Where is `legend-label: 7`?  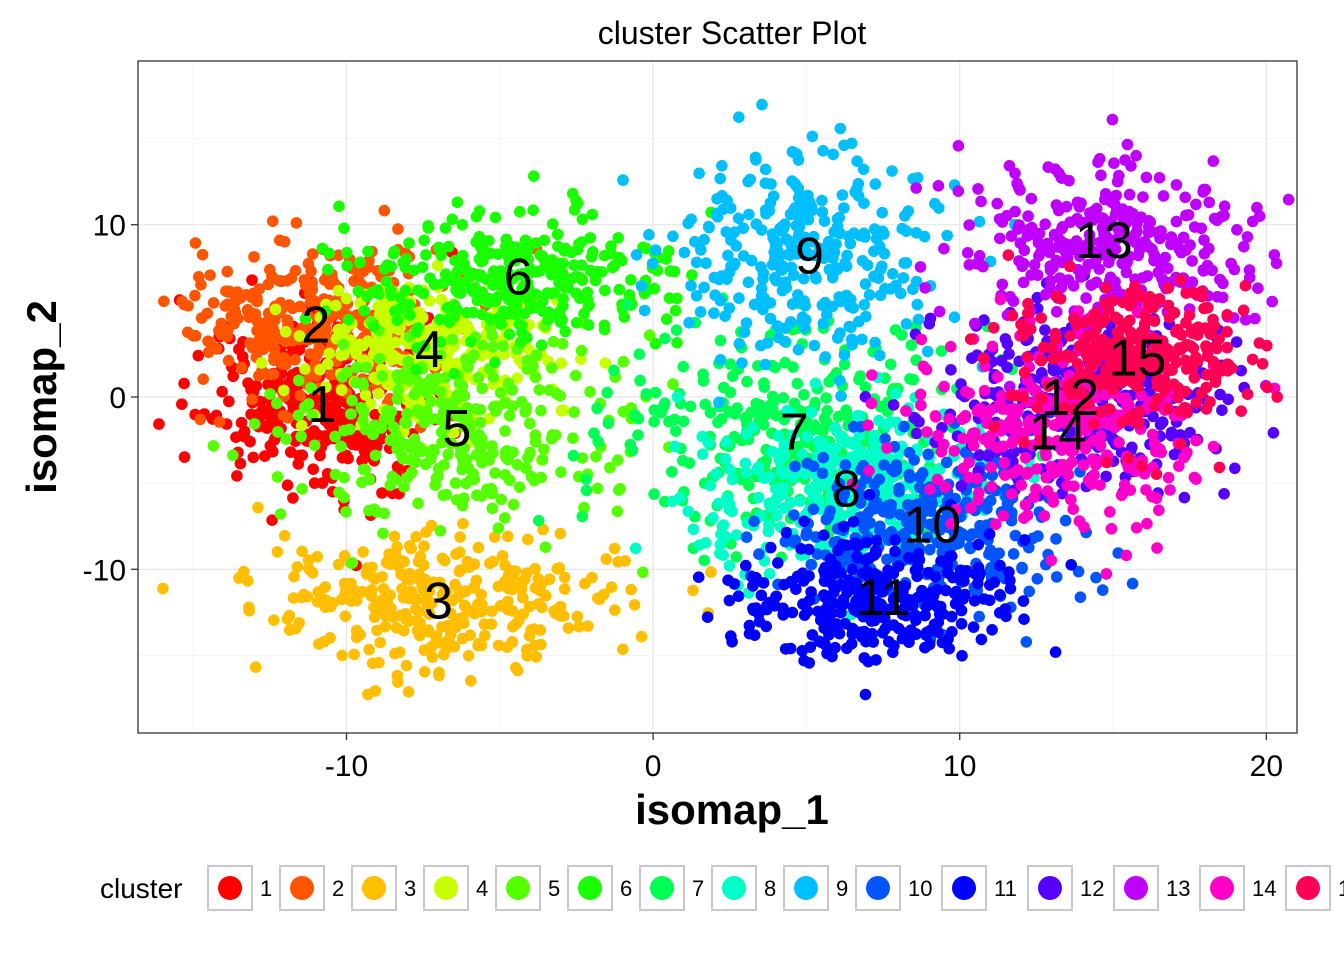
legend-label: 7 is located at coordinates (698, 888).